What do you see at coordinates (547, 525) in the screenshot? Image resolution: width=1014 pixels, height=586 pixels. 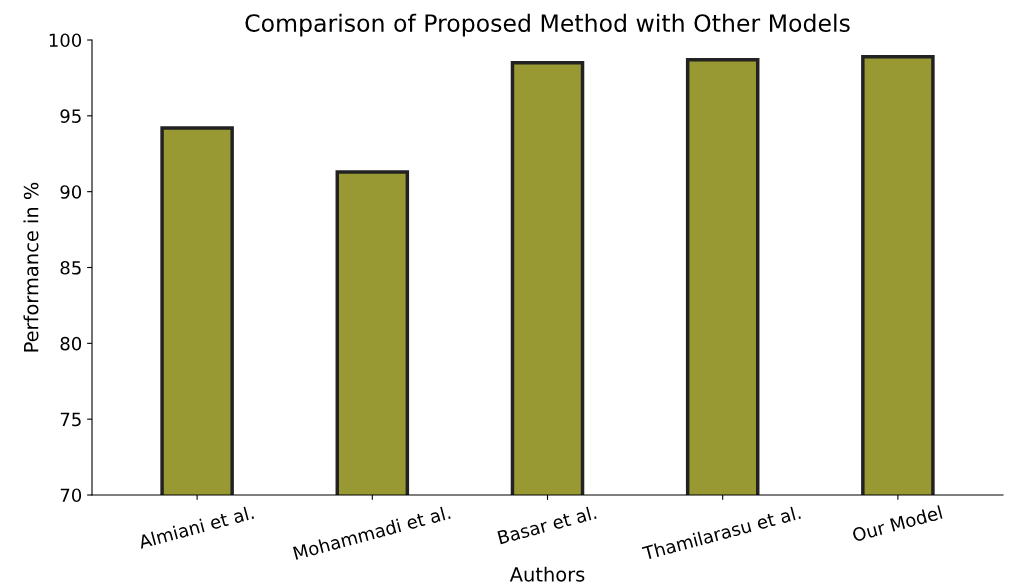 I see `x-tick-label: Basar et al.` at bounding box center [547, 525].